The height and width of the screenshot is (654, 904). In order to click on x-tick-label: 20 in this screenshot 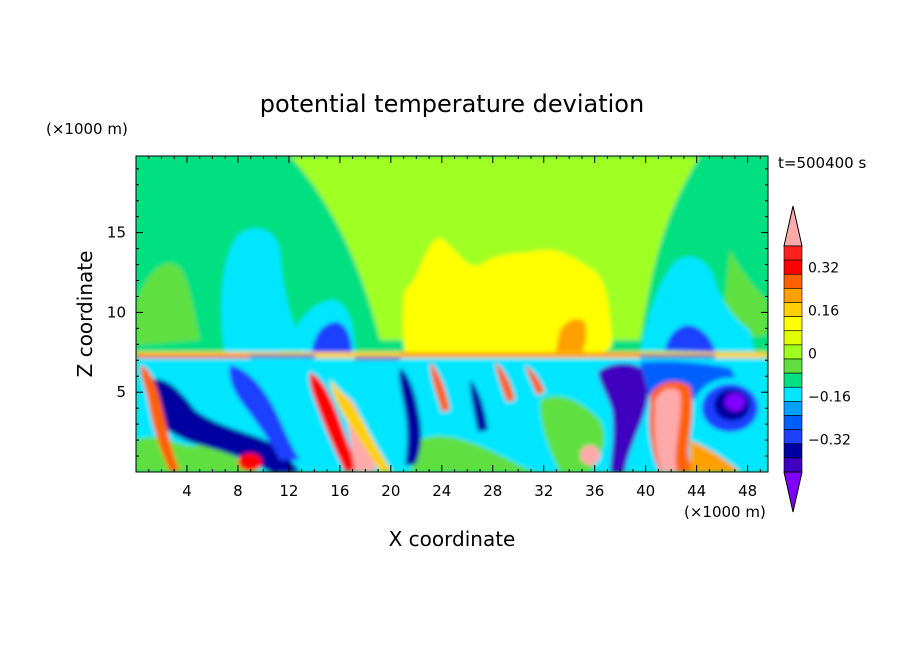, I will do `click(390, 491)`.